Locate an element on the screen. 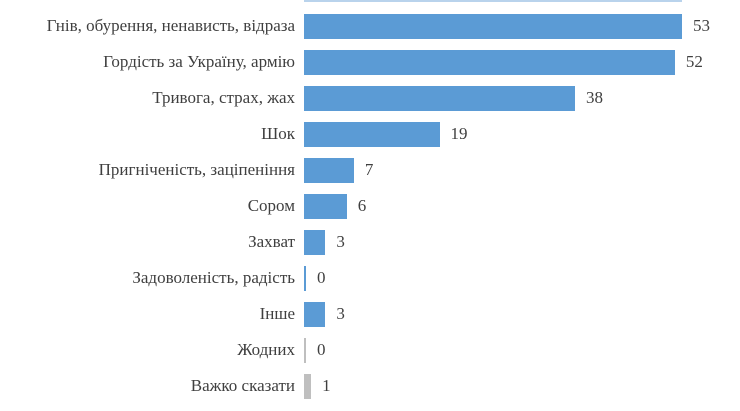  bar-row: Сором 6 is located at coordinates (370, 206).